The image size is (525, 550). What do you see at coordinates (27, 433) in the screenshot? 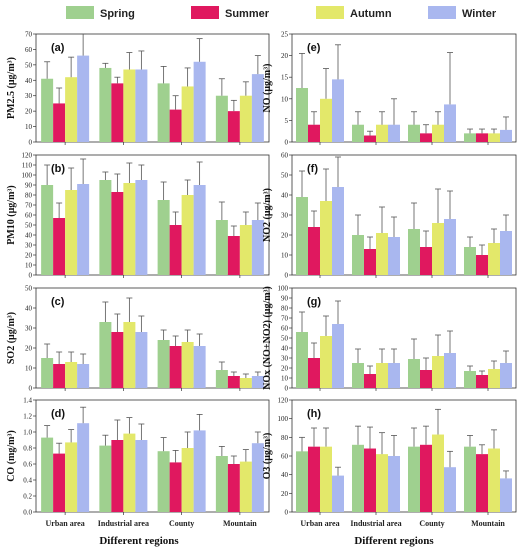
I see `y-tick-label: 1.0` at bounding box center [27, 433].